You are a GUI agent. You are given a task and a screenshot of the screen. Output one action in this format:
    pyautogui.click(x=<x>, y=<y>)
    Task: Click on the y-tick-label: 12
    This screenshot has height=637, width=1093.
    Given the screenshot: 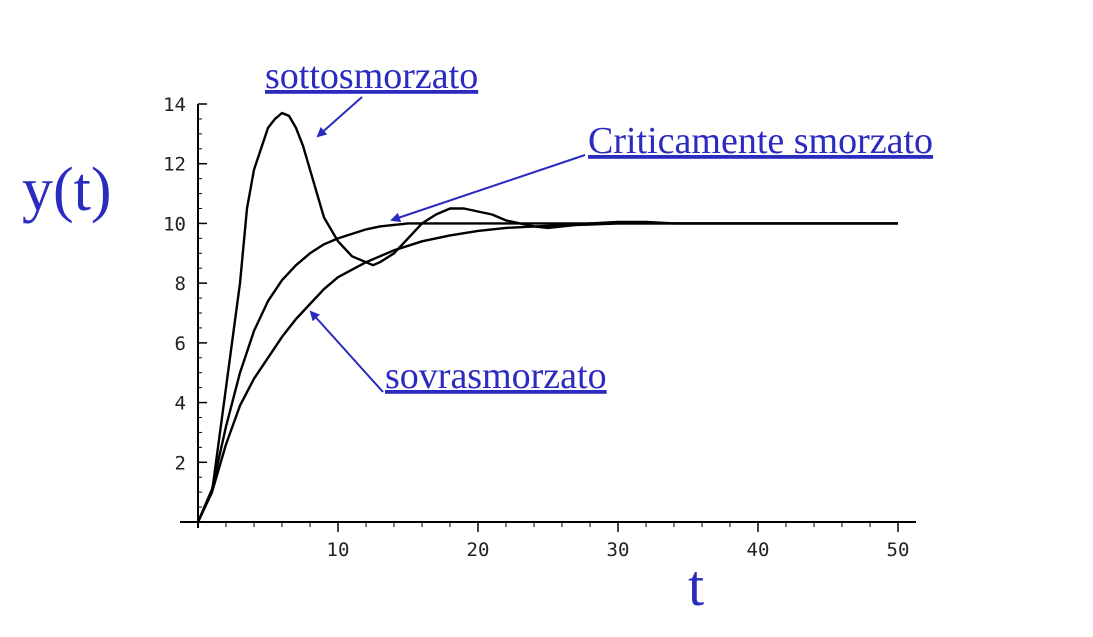 What is the action you would take?
    pyautogui.click(x=174, y=165)
    